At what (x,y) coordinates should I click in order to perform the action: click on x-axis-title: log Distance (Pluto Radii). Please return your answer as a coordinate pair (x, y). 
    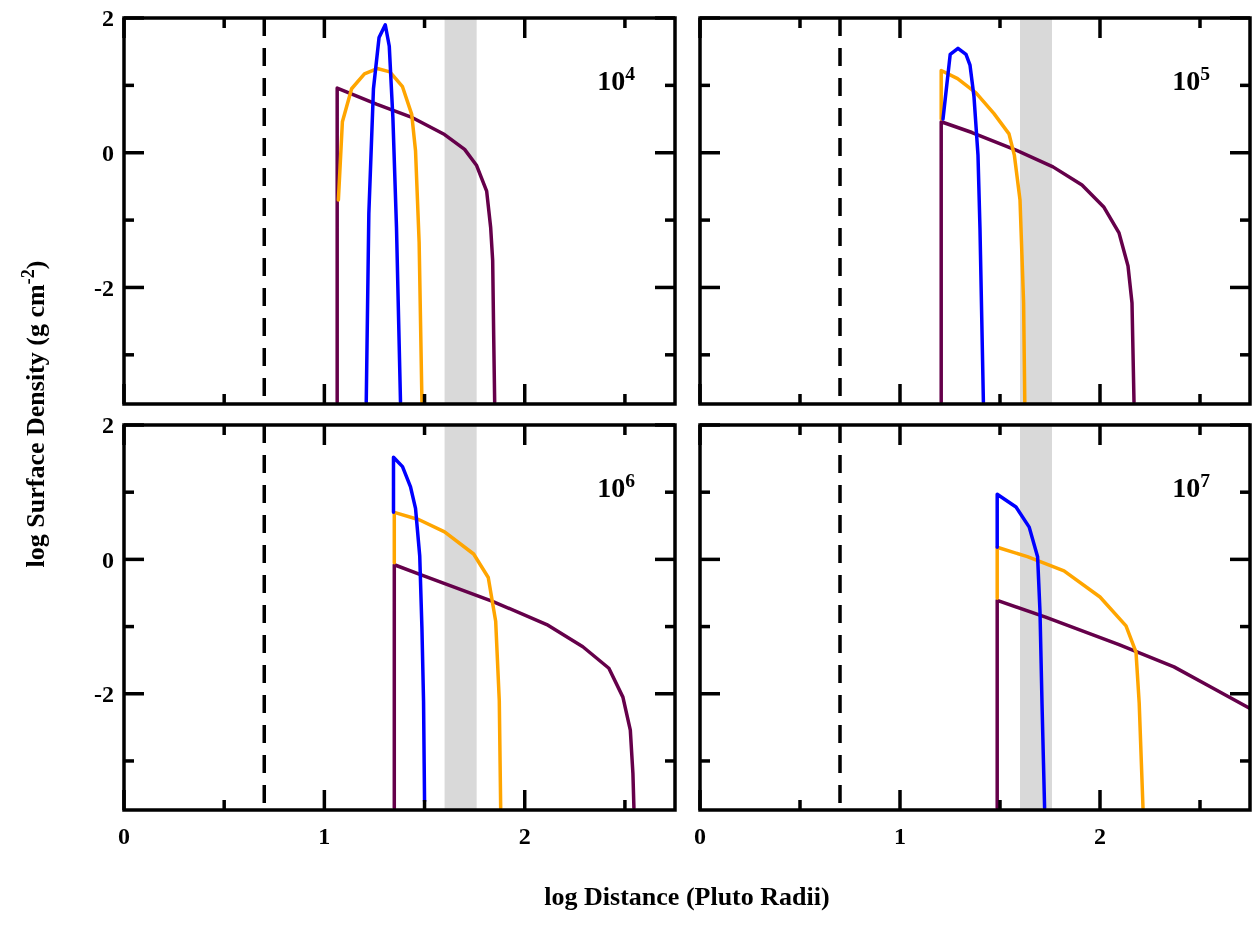
    Looking at the image, I should click on (687, 896).